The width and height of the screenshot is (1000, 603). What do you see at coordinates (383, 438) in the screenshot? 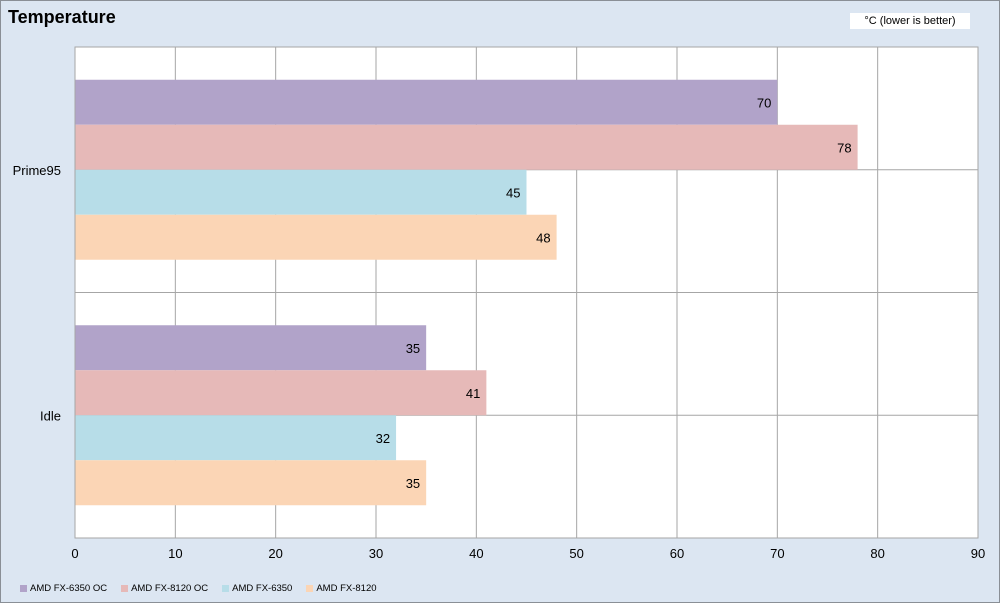
I see `data-label: 32` at bounding box center [383, 438].